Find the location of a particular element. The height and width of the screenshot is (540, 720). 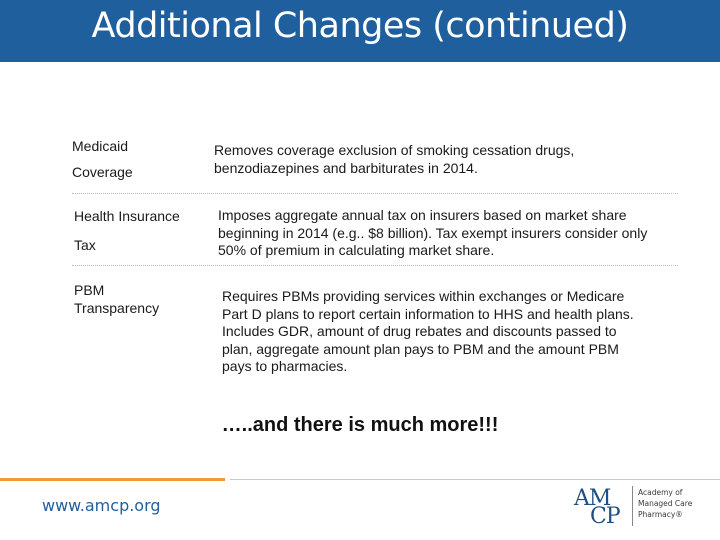

title-bar: Additional Changes (continued) is located at coordinates (360, 31).